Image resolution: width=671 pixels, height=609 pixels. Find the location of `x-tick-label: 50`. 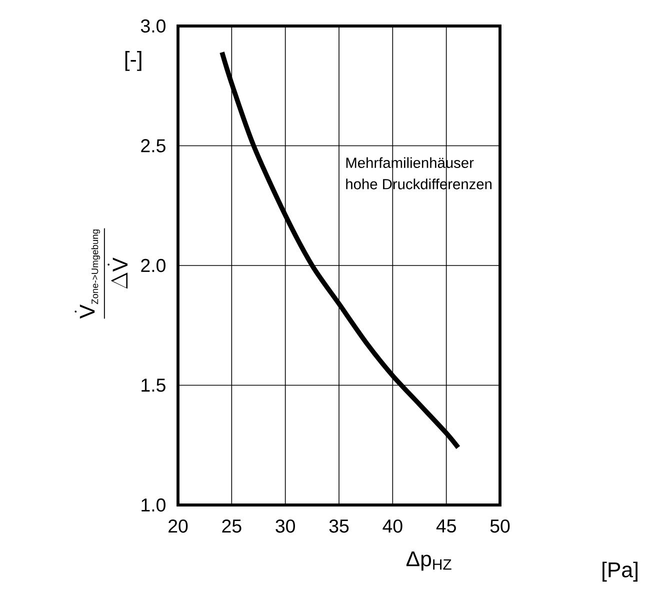

x-tick-label: 50 is located at coordinates (500, 526).